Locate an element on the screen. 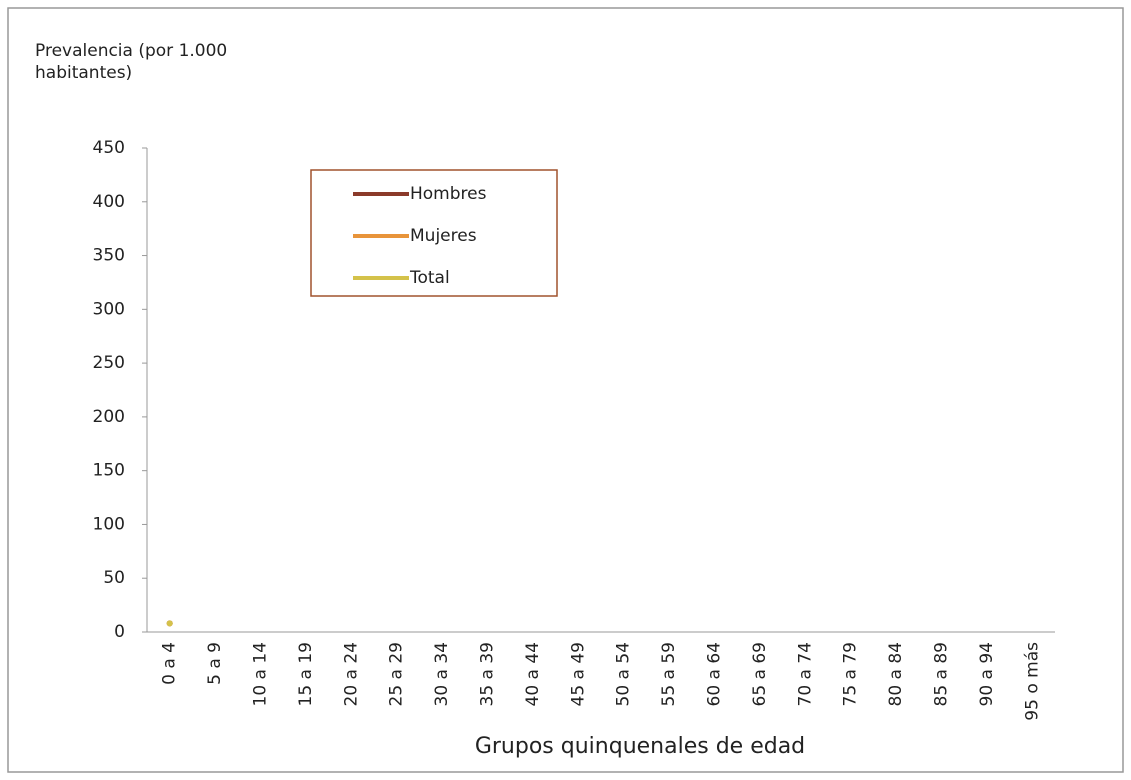  x-tick-label: 40 a 44 is located at coordinates (533, 674).